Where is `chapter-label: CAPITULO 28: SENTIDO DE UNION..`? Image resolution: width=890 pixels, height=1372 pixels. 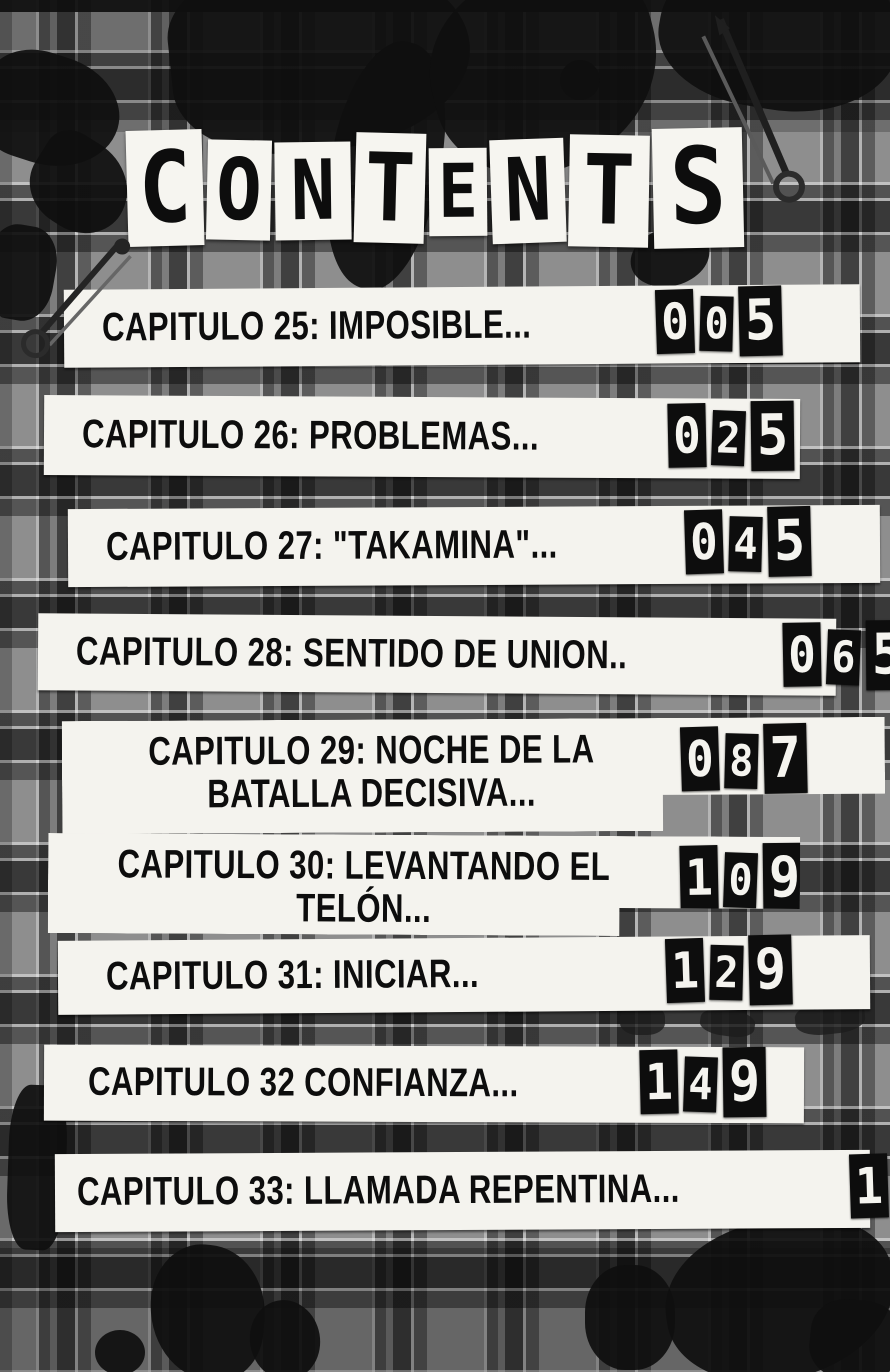 chapter-label: CAPITULO 28: SENTIDO DE UNION.. is located at coordinates (351, 653).